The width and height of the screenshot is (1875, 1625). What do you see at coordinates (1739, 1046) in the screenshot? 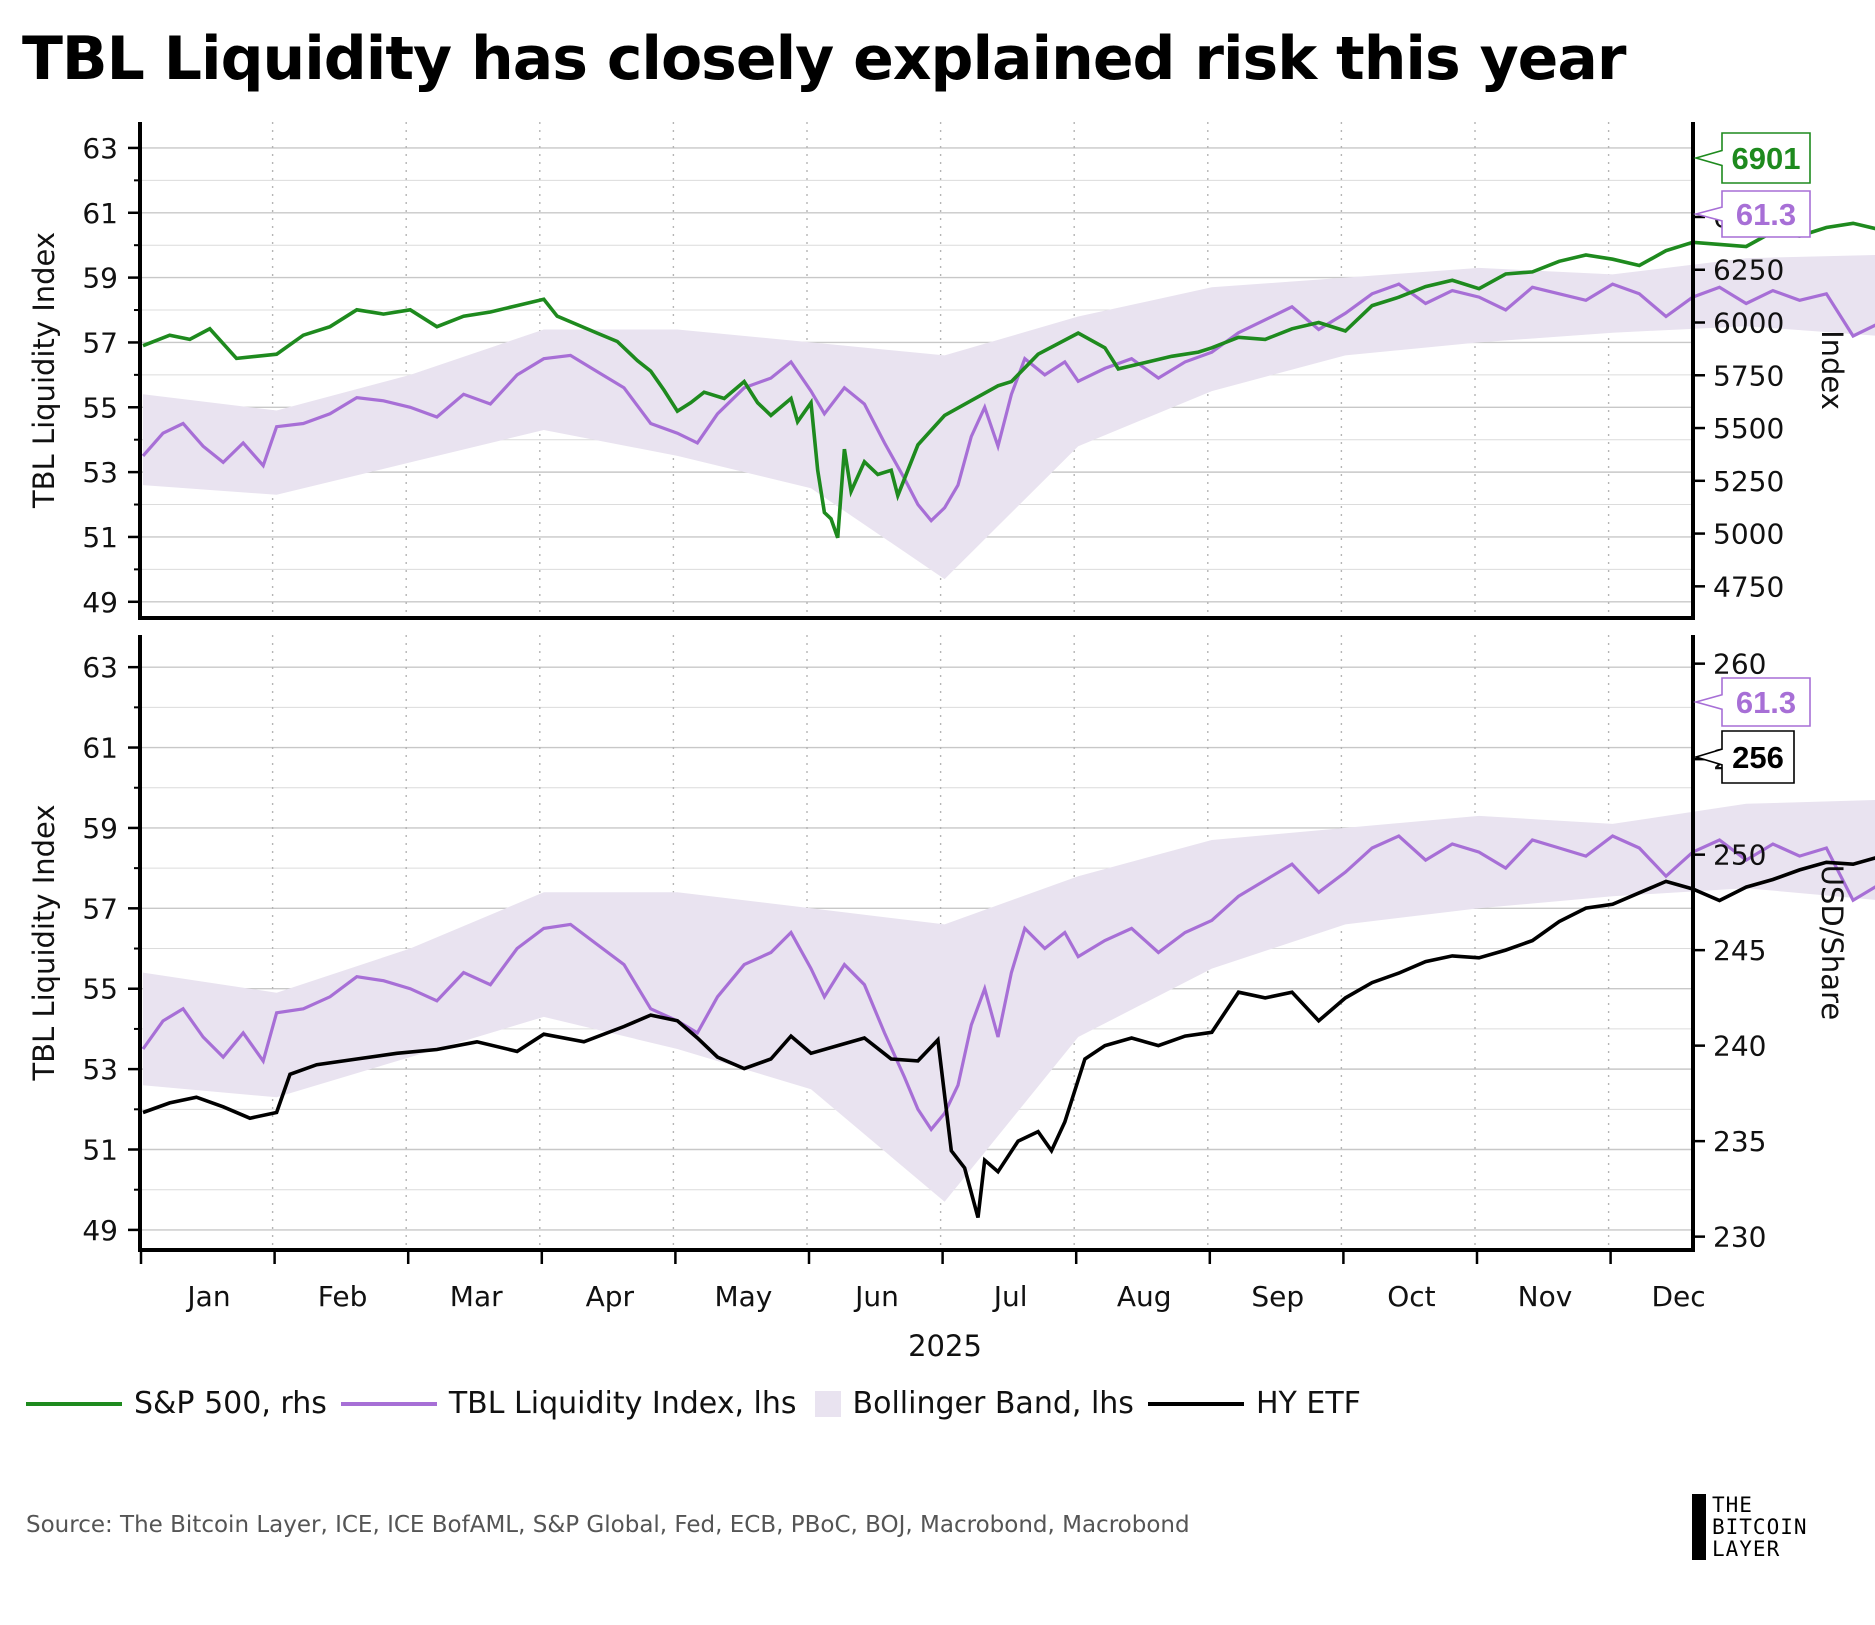
I see `right-tick-label: 240` at bounding box center [1739, 1046].